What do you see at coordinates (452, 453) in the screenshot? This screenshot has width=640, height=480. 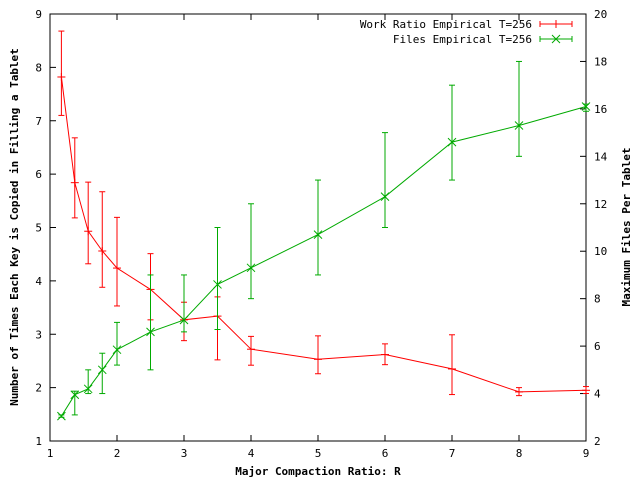 I see `x-tick-label: 7` at bounding box center [452, 453].